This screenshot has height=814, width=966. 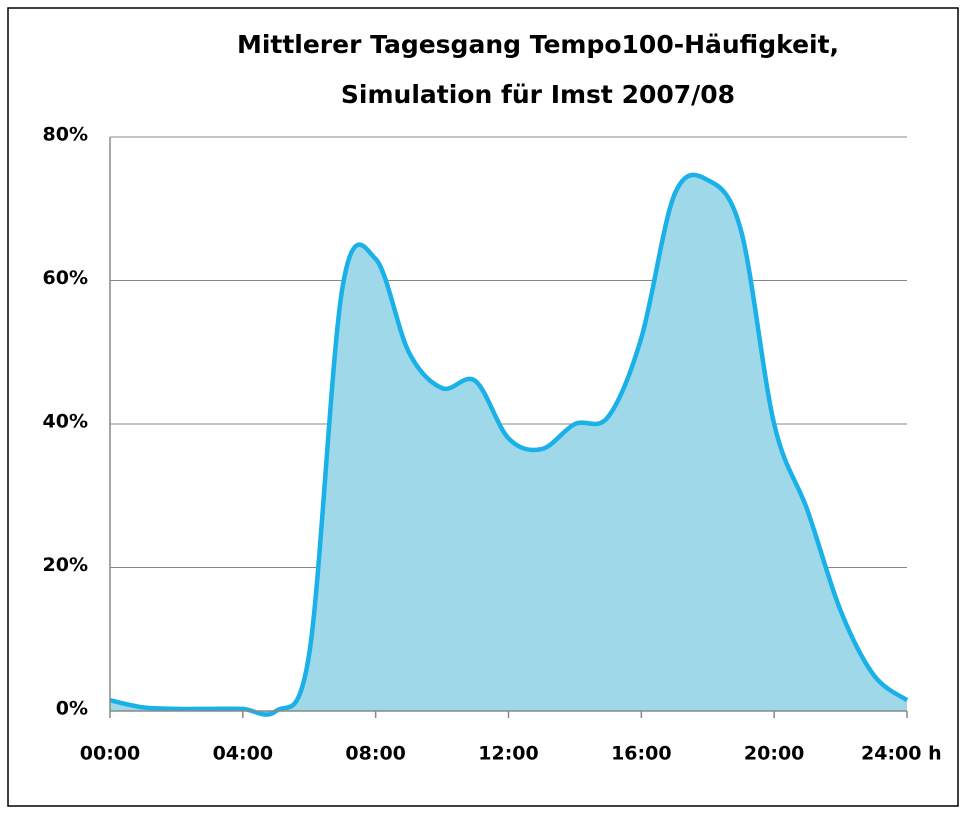 I want to click on x-tick-label: 24:00 h, so click(x=901, y=754).